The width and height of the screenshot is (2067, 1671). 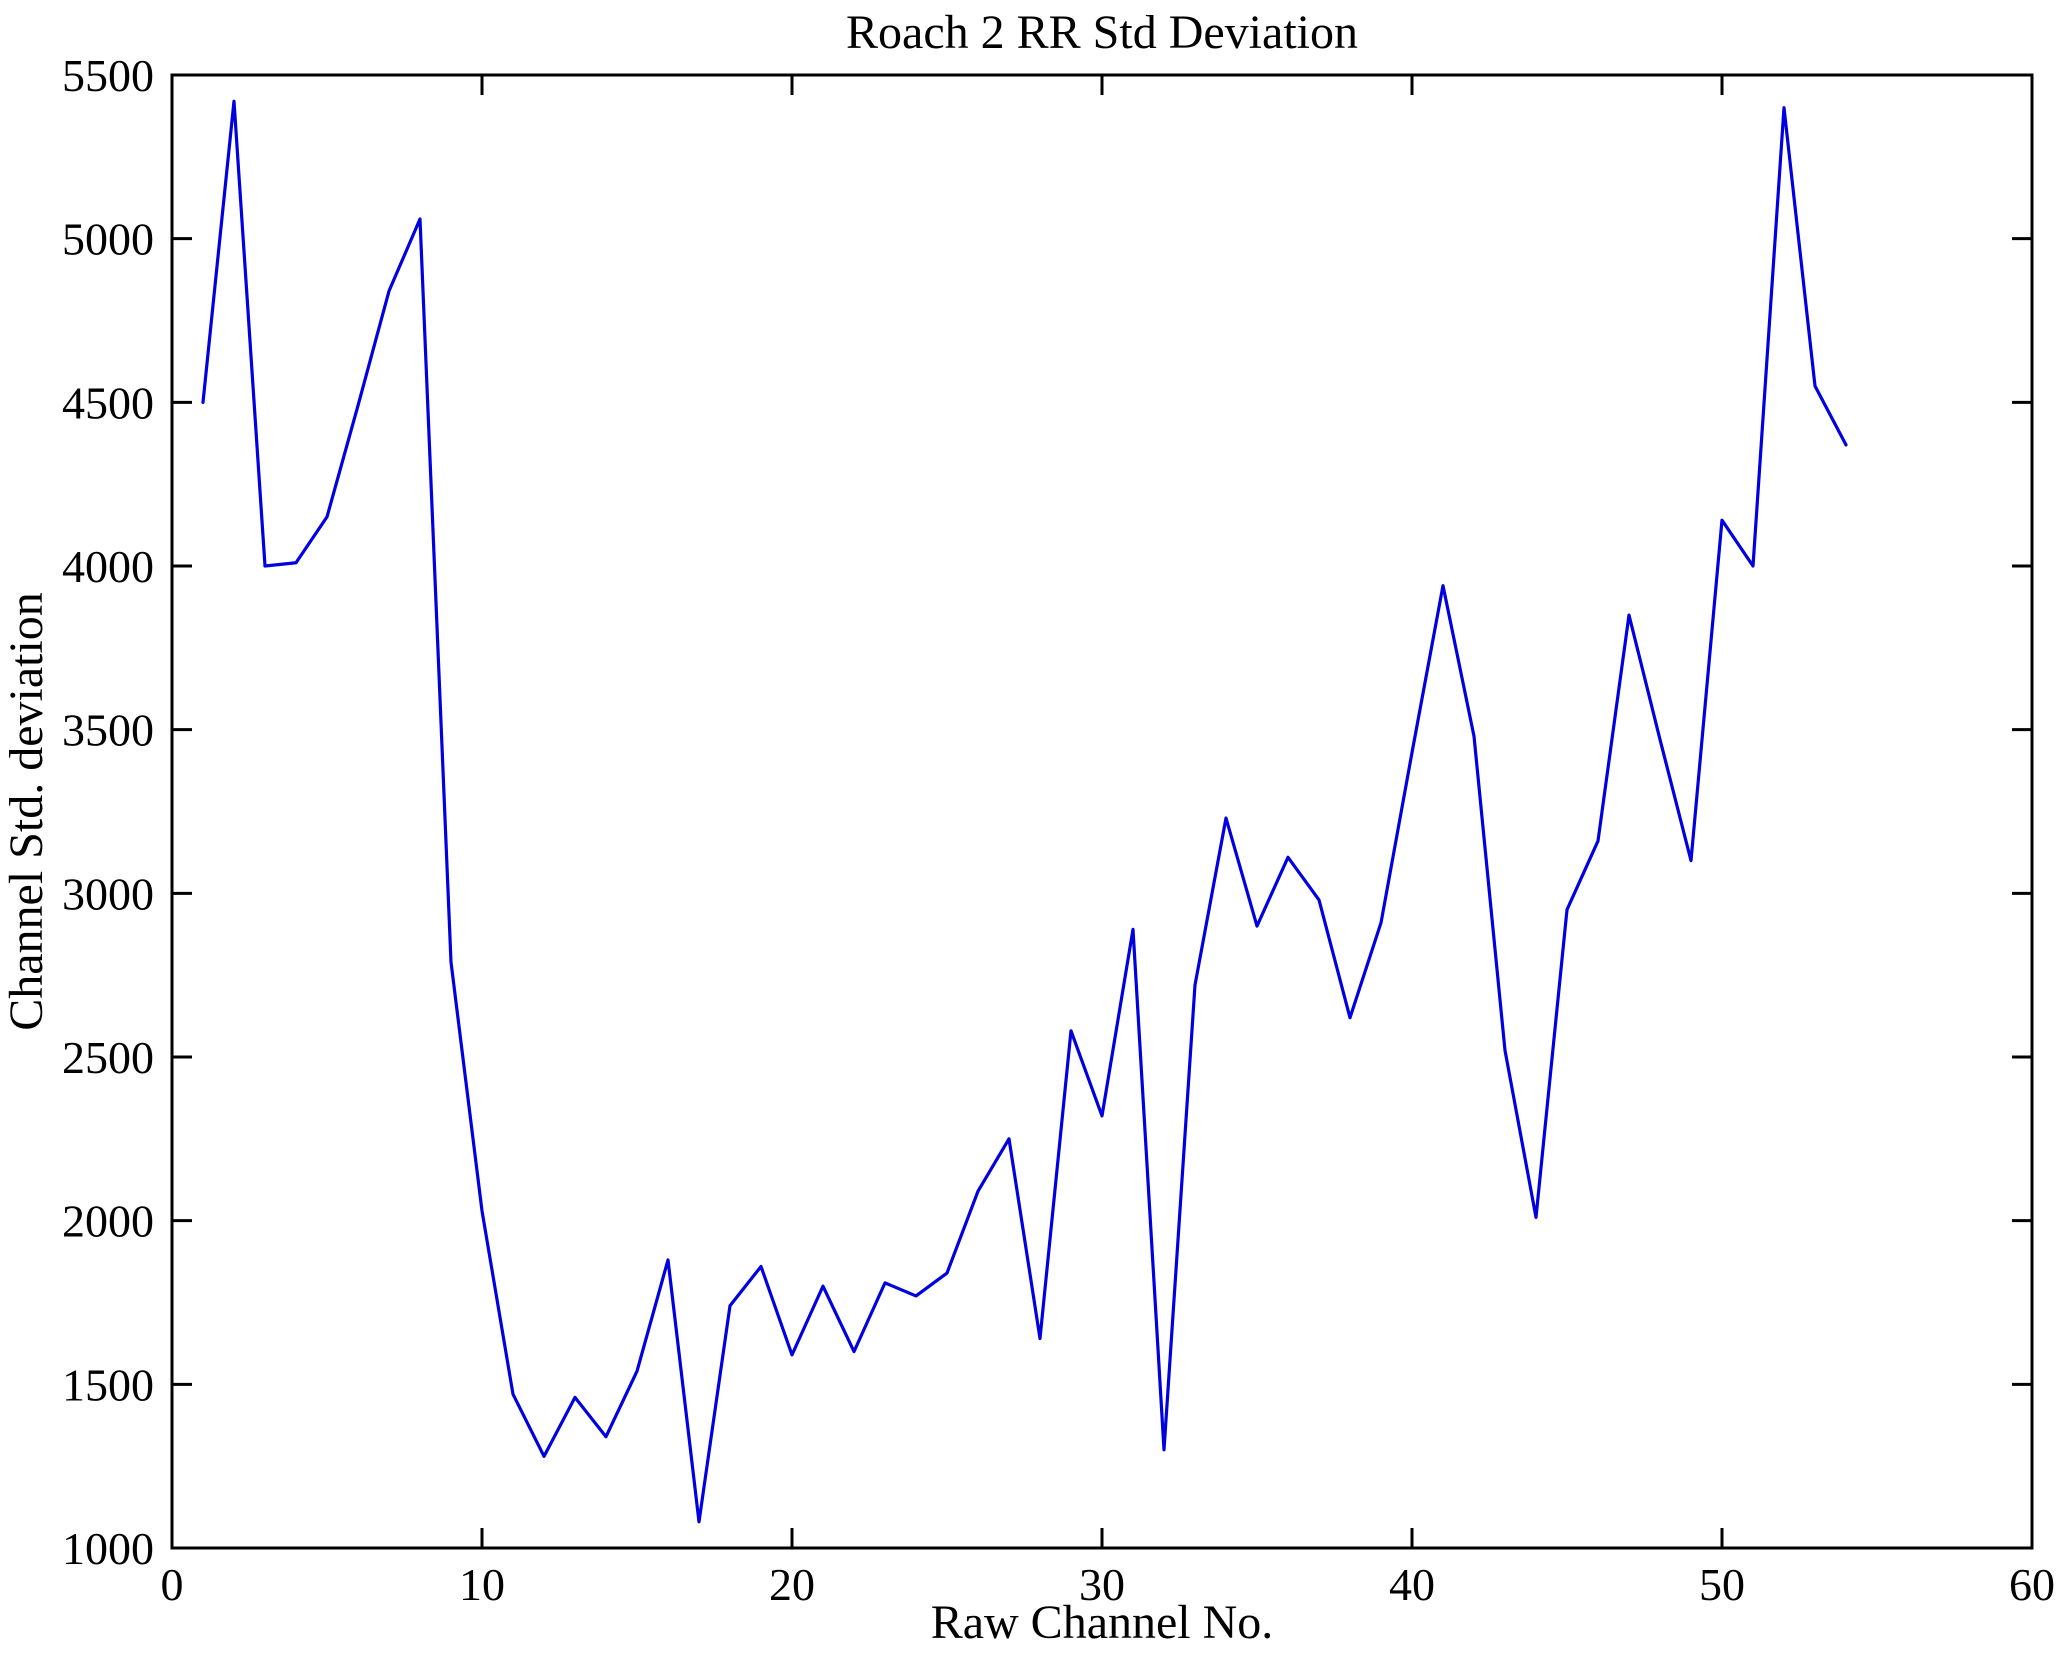 I want to click on x-tick-label: 10, so click(x=482, y=1584).